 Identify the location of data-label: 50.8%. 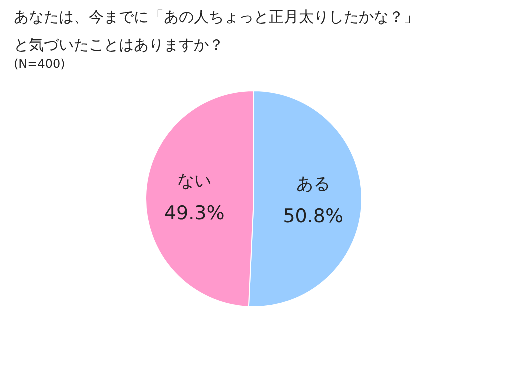
(313, 216).